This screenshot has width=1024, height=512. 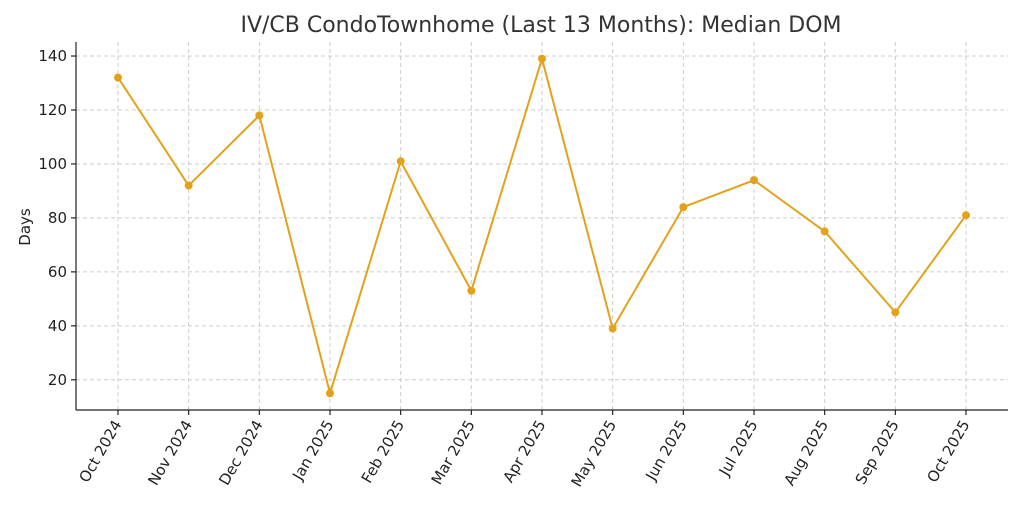 What do you see at coordinates (241, 452) in the screenshot?
I see `x-tick-label: Dec 2024` at bounding box center [241, 452].